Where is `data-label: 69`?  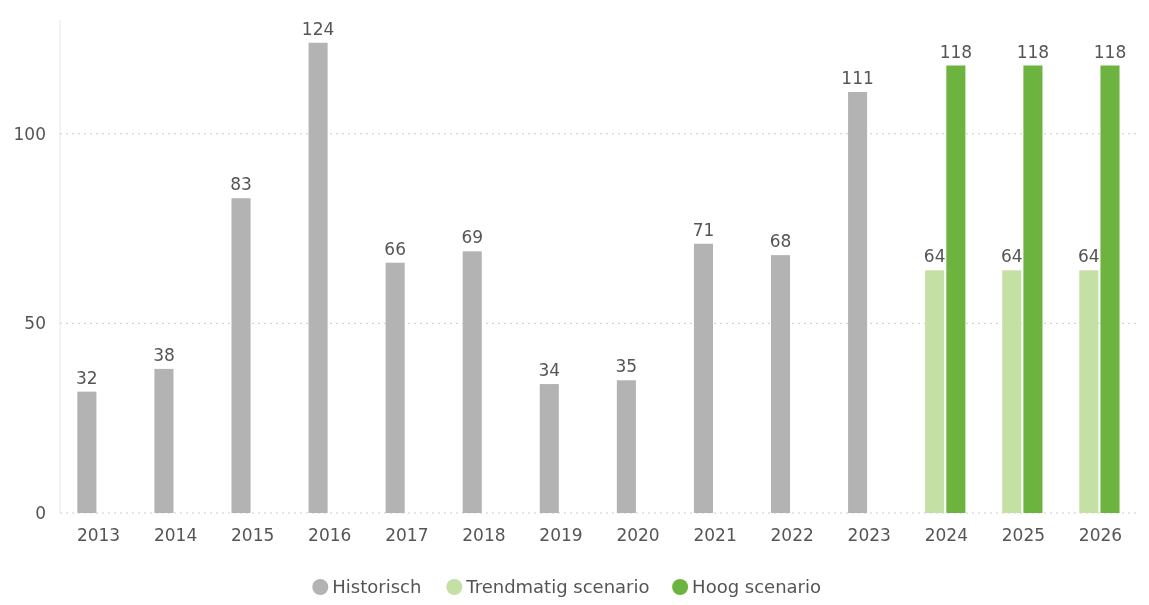 data-label: 69 is located at coordinates (472, 237).